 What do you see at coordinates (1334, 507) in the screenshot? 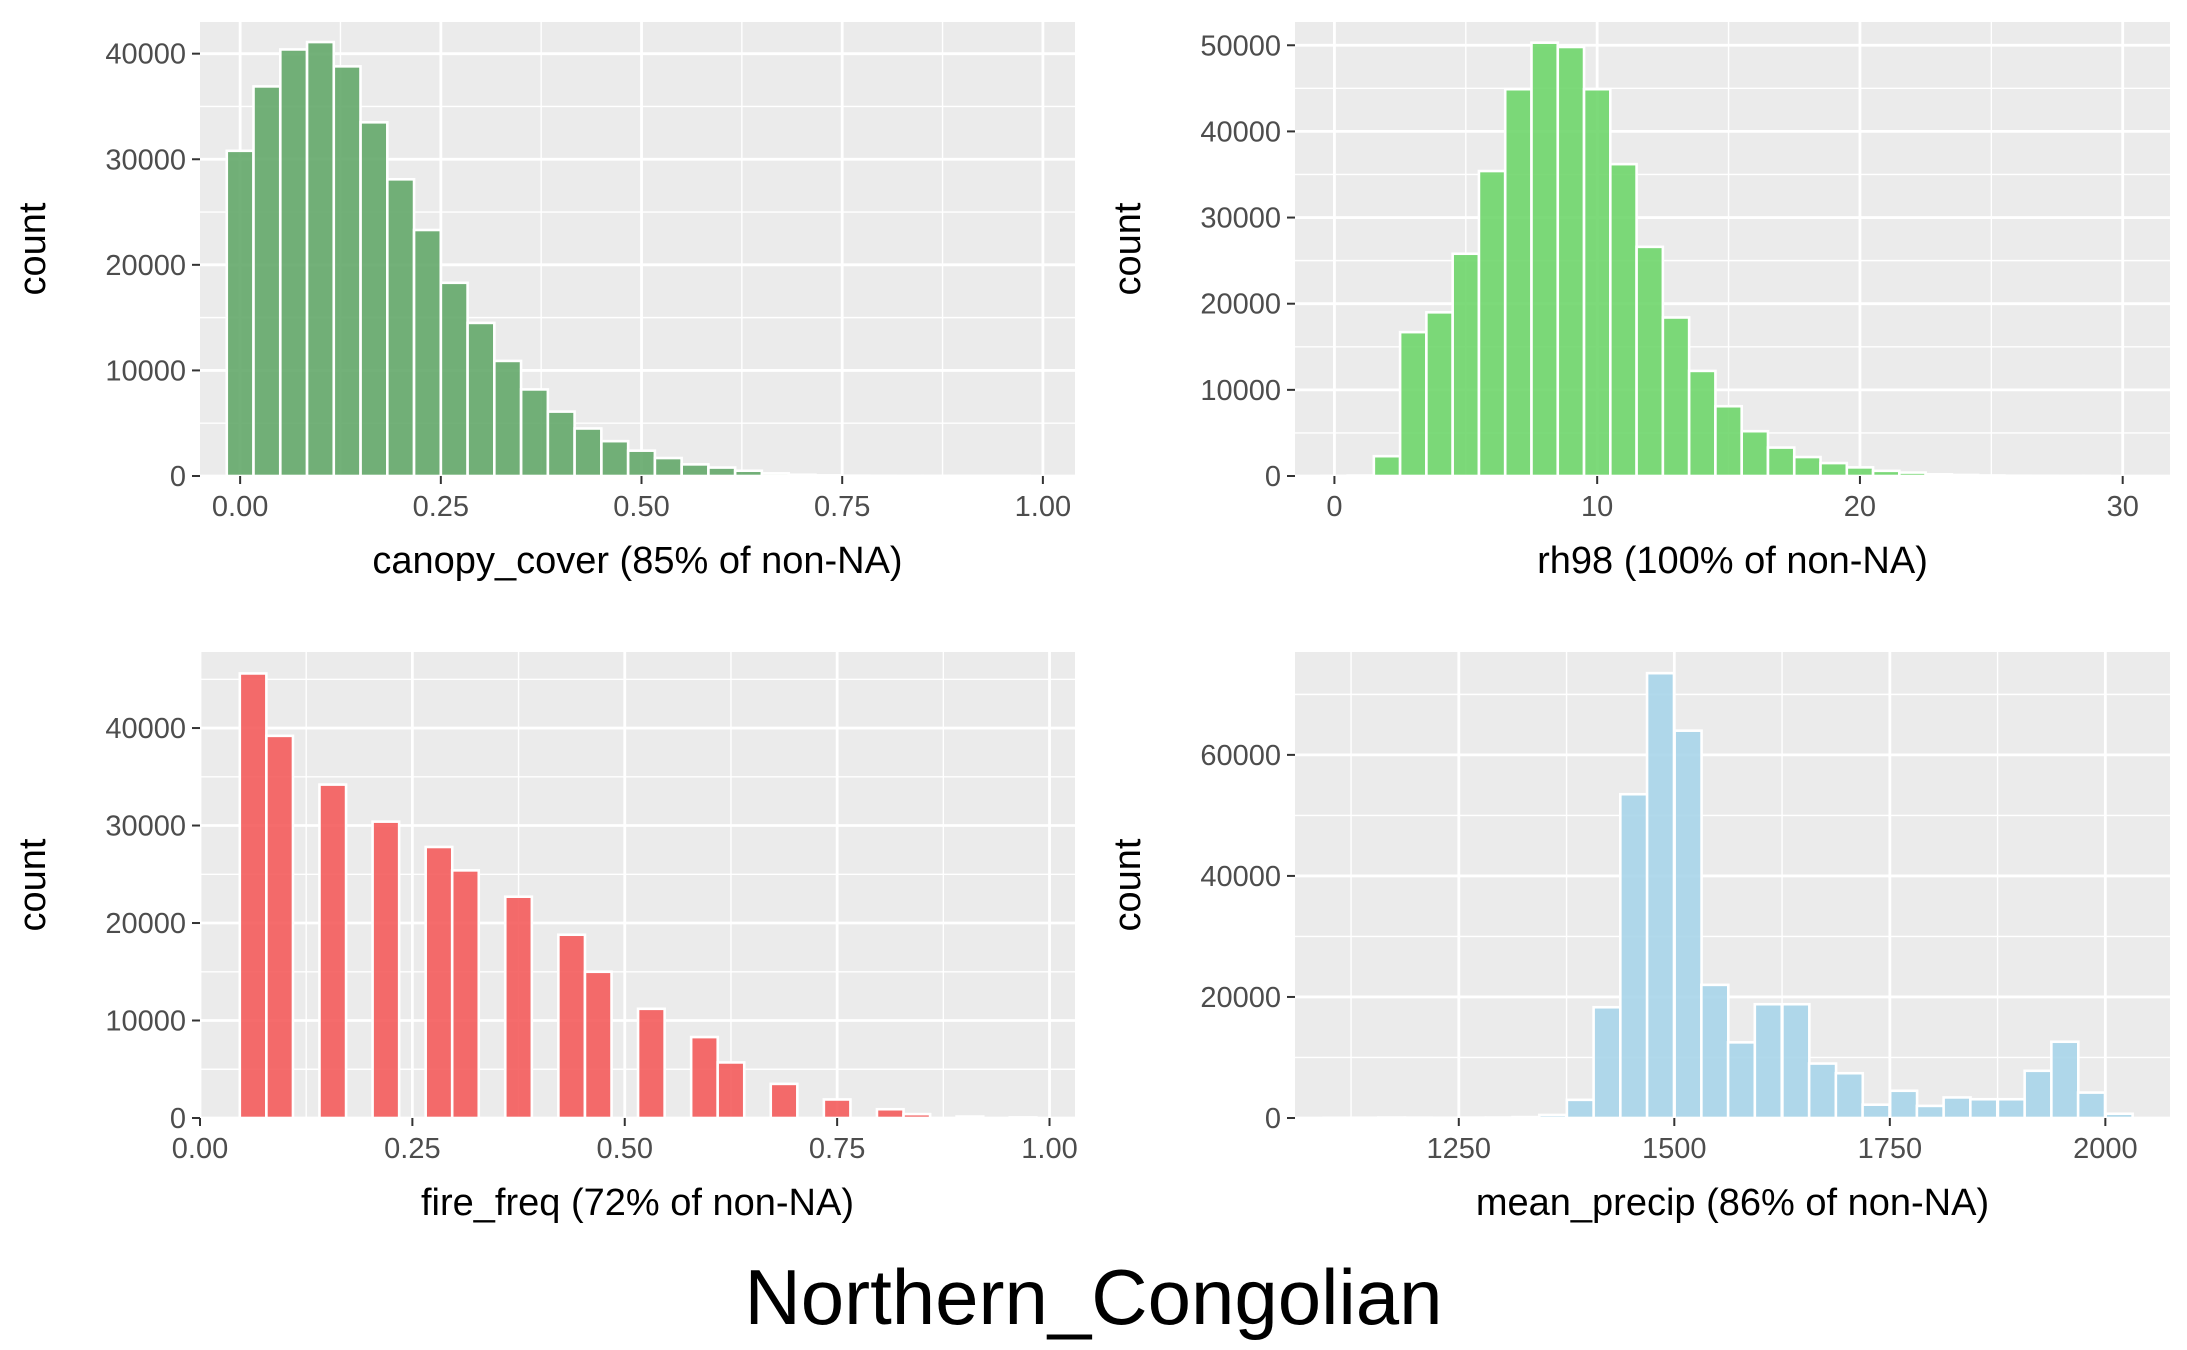
I see `x-tick-label: 0` at bounding box center [1334, 507].